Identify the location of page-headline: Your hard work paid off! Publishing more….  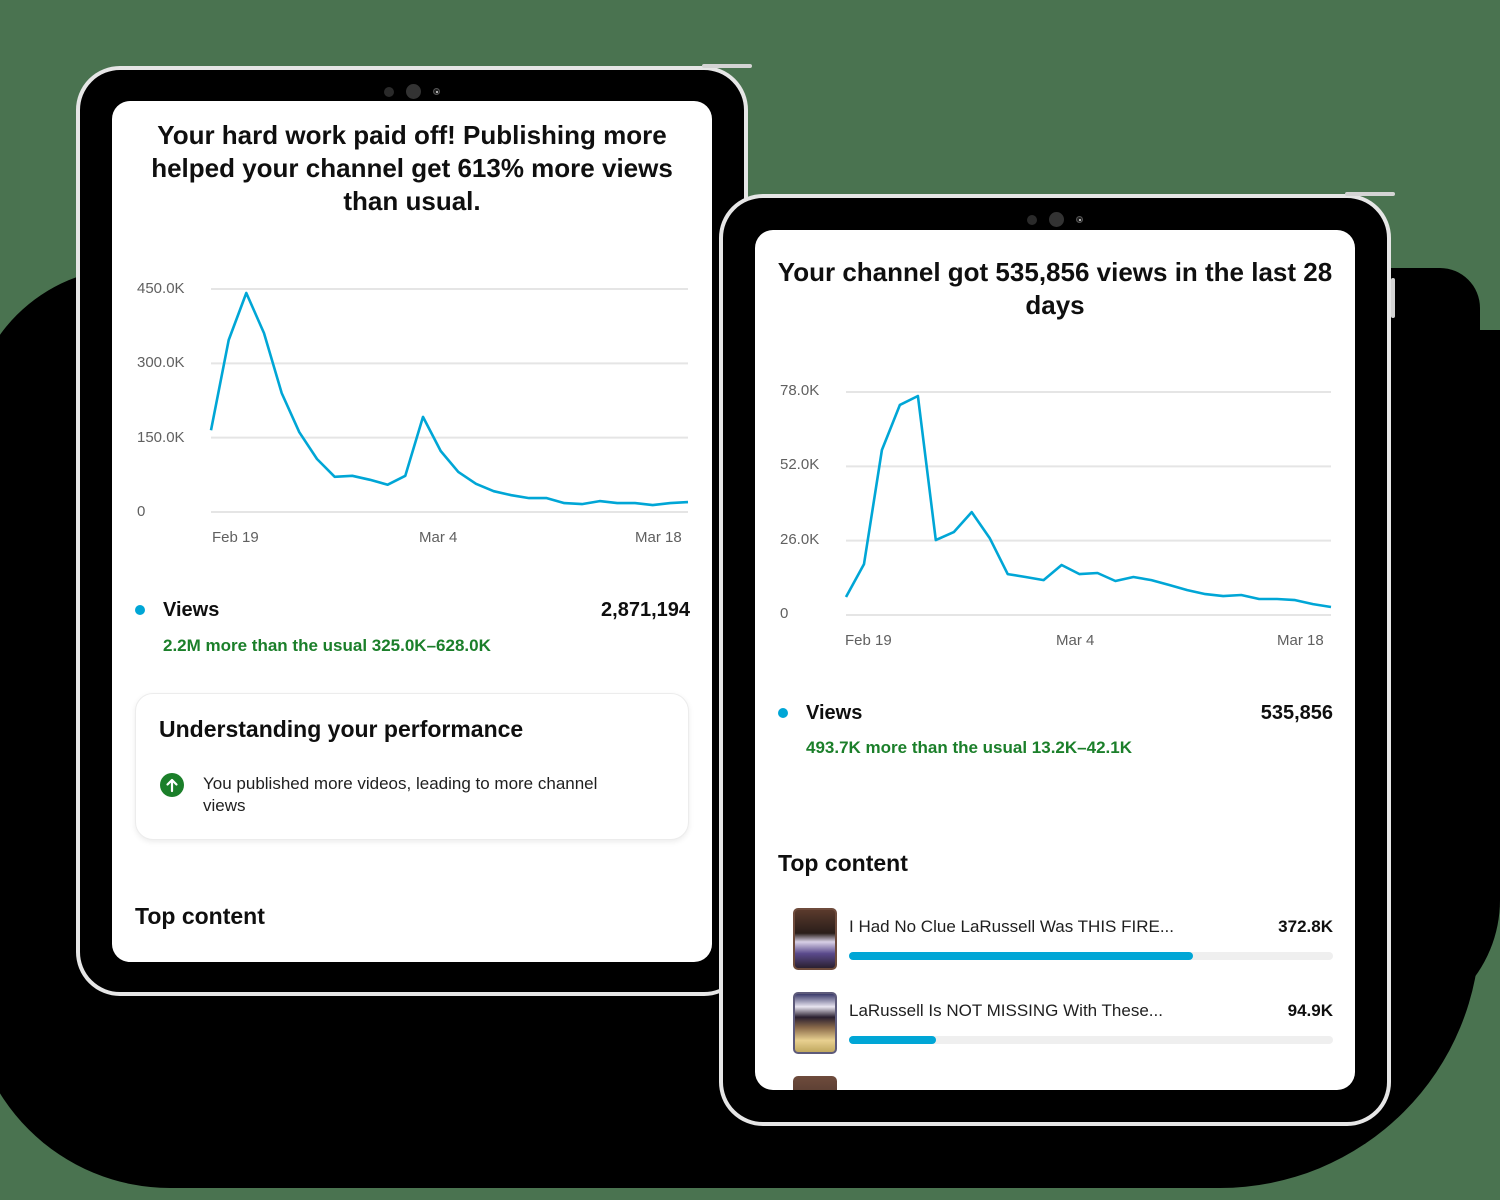
(412, 168).